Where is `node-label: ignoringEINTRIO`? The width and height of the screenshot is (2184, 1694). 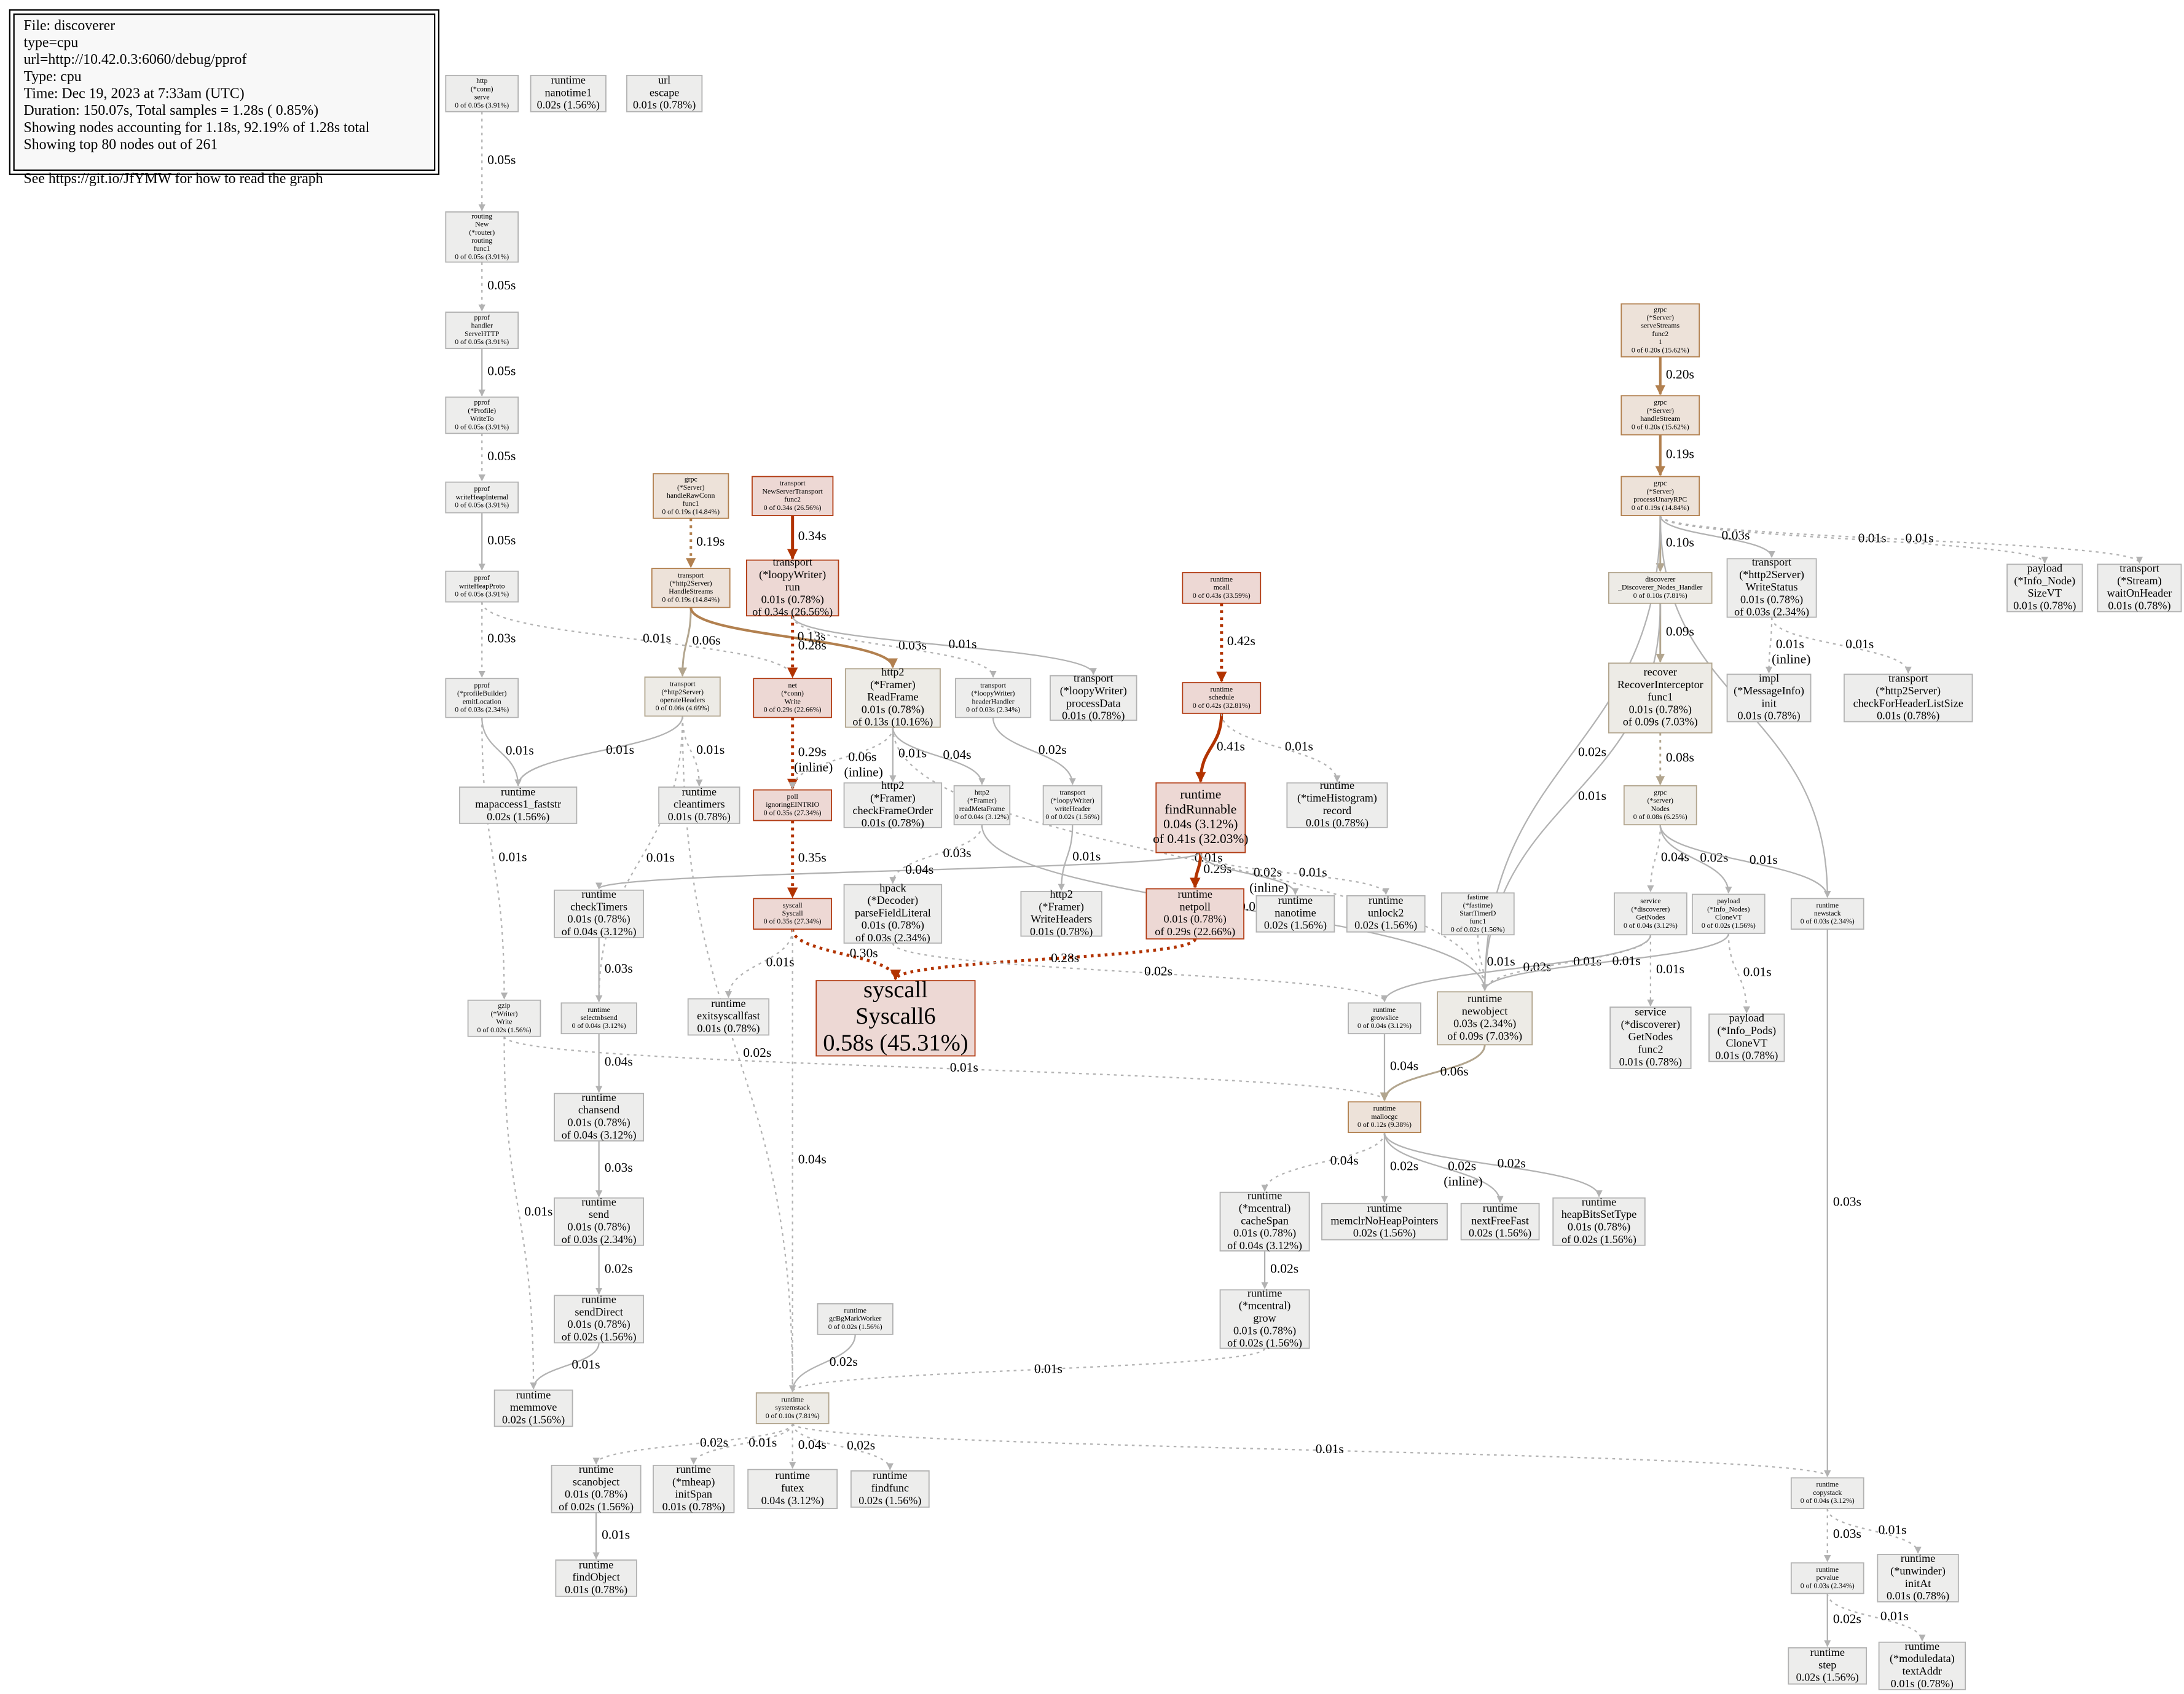
node-label: ignoringEINTRIO is located at coordinates (792, 805).